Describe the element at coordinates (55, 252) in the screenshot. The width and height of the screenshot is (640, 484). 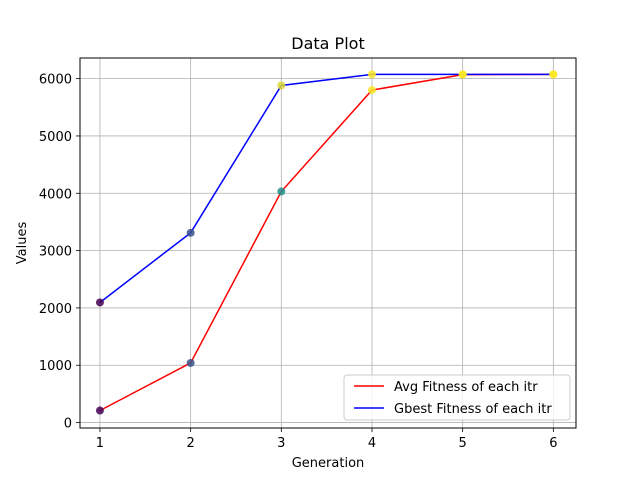
I see `y-tick-label: 3000` at that location.